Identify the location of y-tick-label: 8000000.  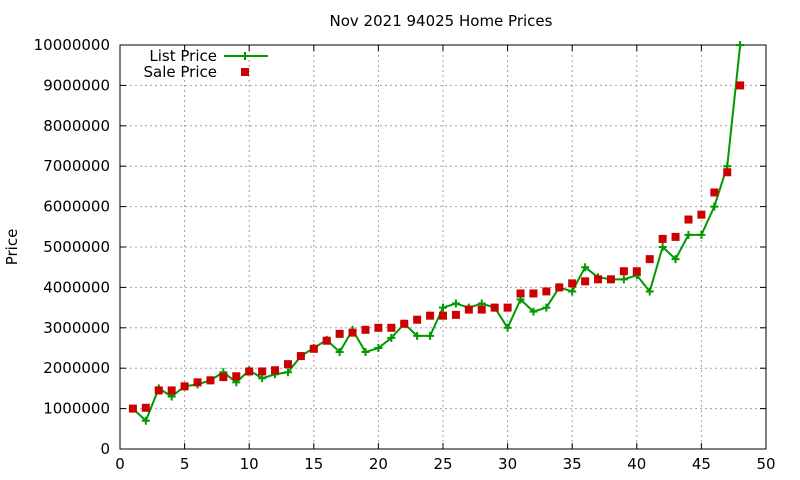
(76, 126).